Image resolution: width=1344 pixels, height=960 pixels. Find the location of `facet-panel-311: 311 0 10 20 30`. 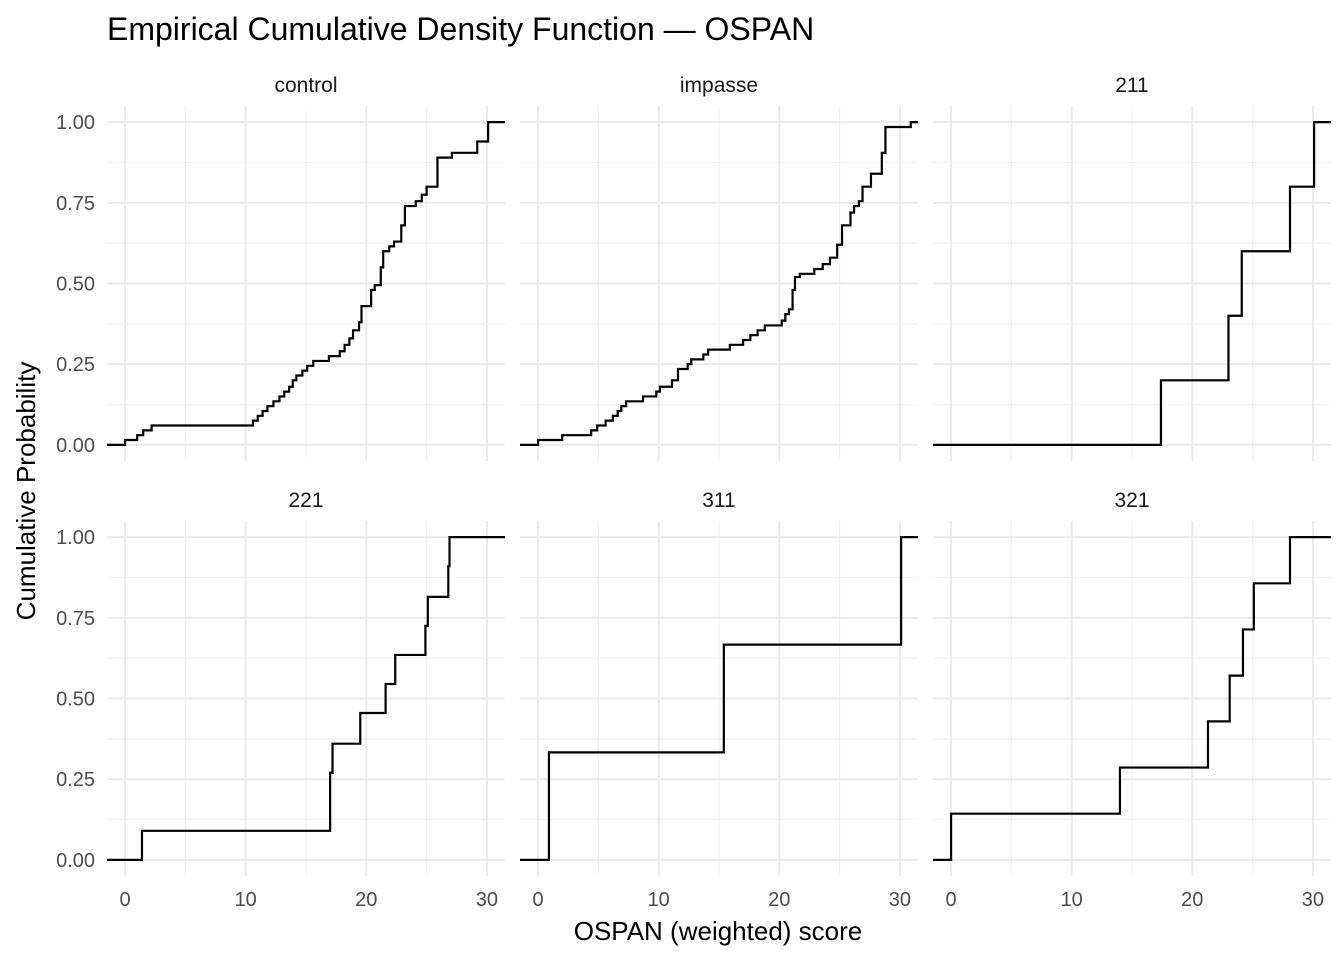

facet-panel-311: 311 0 10 20 30 is located at coordinates (719, 700).